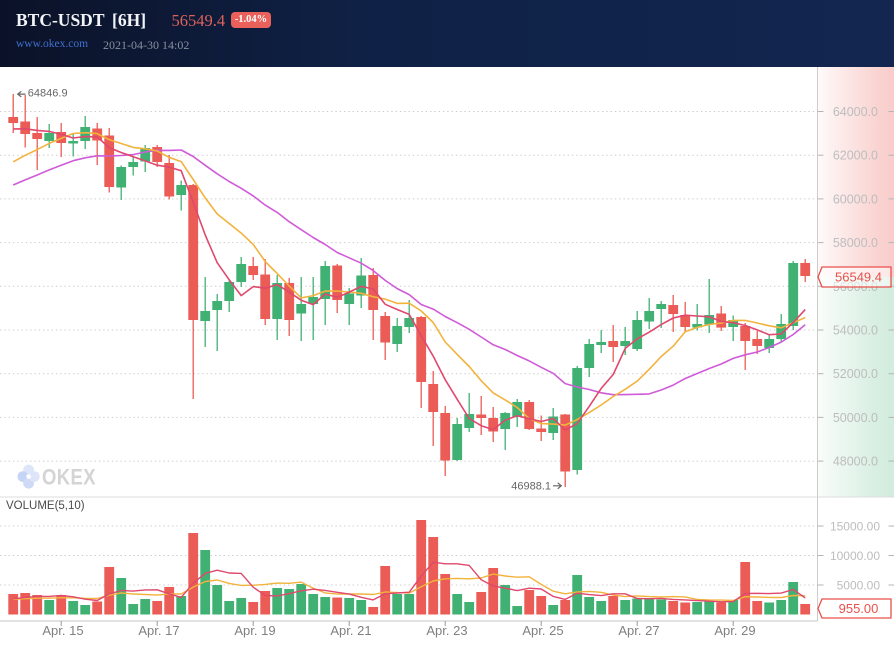 Image resolution: width=894 pixels, height=646 pixels. What do you see at coordinates (350, 630) in the screenshot?
I see `svg-text: Apr. 21` at bounding box center [350, 630].